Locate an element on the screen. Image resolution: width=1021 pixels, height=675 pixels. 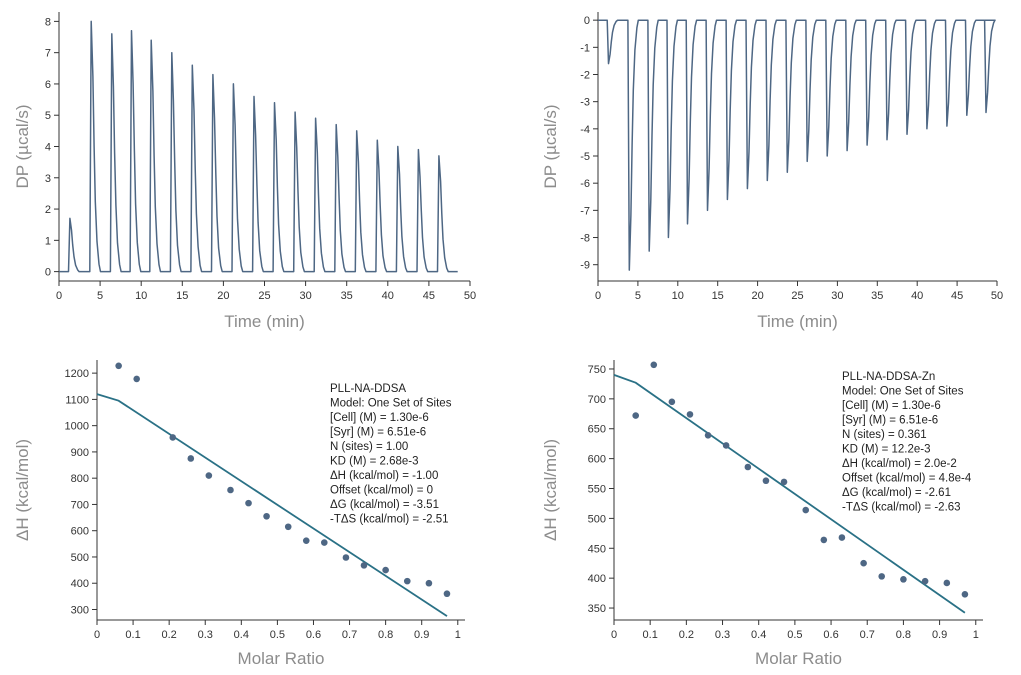
x-tick-label: 0.6 is located at coordinates (830, 635).